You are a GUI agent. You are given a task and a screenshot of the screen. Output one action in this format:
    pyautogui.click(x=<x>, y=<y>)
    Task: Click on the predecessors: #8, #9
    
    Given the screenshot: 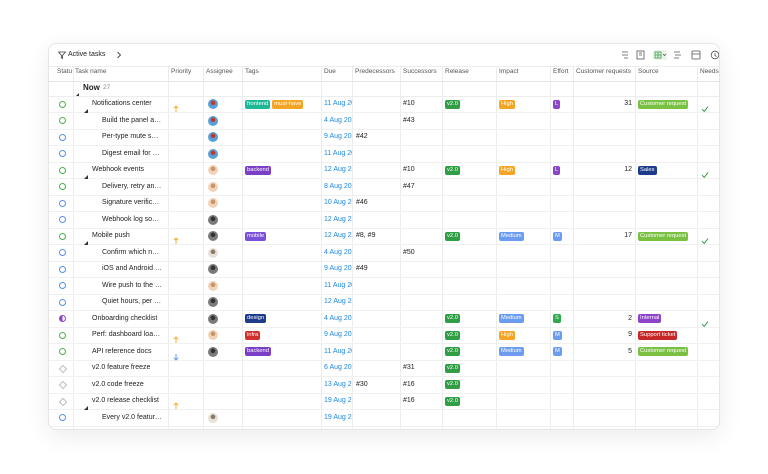 What is the action you would take?
    pyautogui.click(x=366, y=235)
    